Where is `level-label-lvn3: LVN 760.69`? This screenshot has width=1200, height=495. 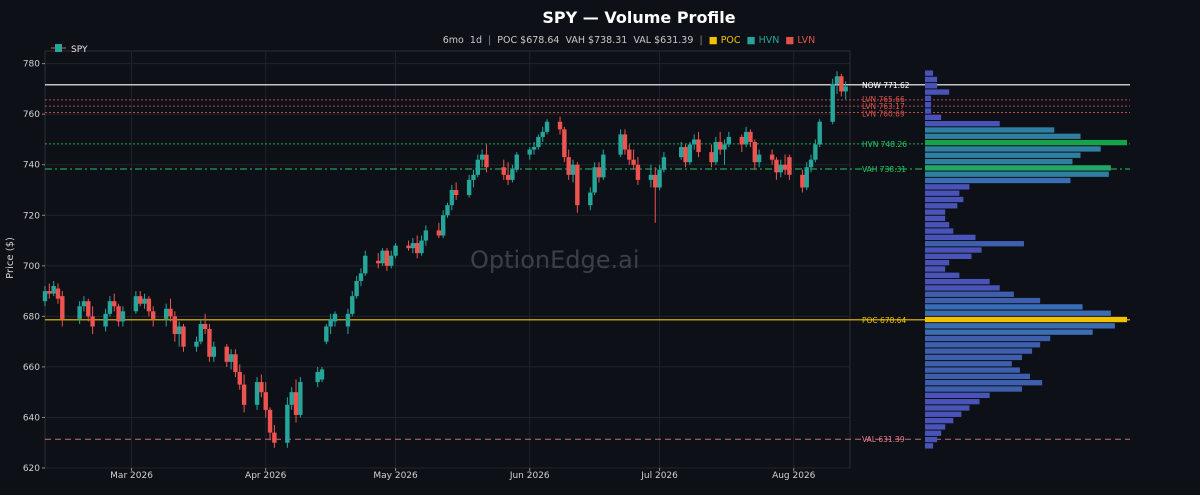 level-label-lvn3: LVN 760.69 is located at coordinates (883, 113).